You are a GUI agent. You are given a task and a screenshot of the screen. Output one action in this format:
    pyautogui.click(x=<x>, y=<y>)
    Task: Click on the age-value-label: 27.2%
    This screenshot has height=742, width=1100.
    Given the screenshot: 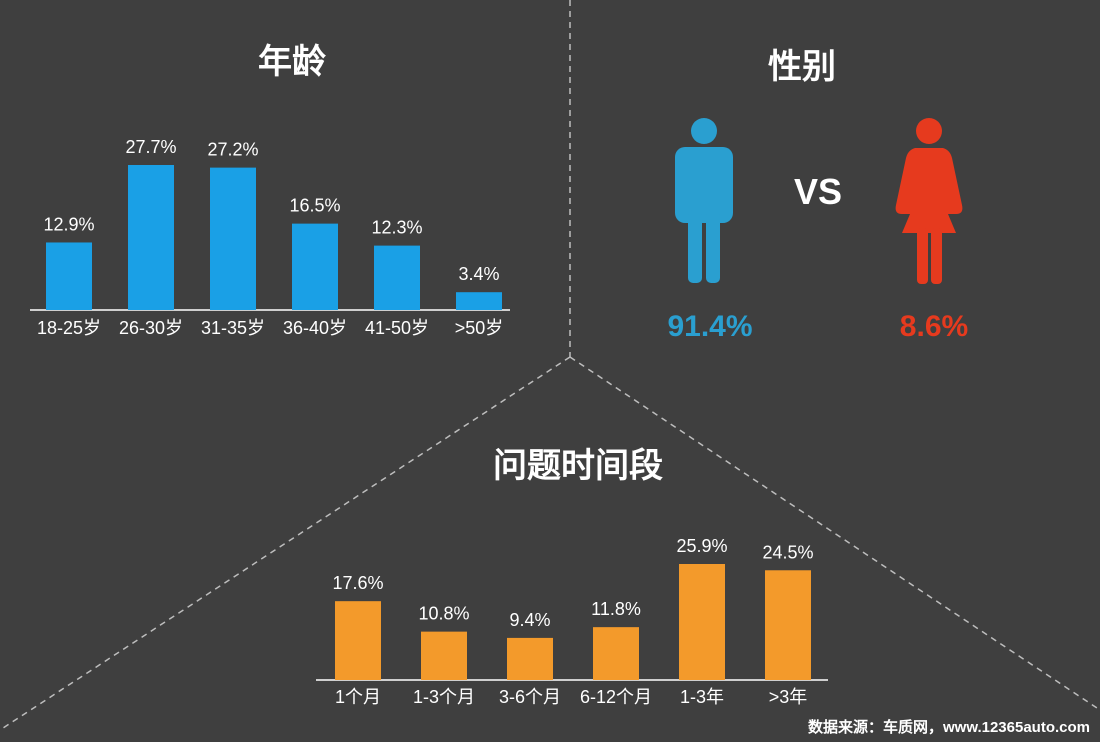 What is the action you would take?
    pyautogui.click(x=232, y=150)
    